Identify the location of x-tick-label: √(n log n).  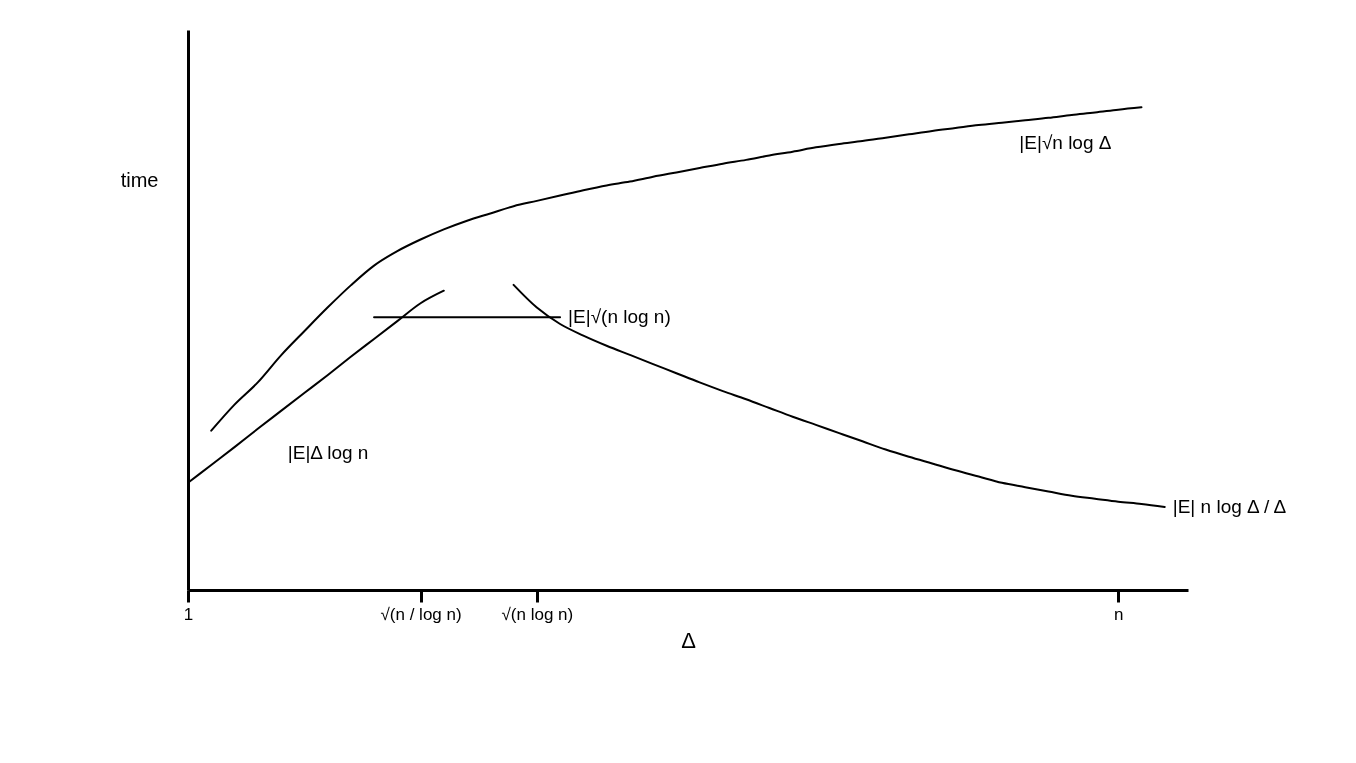
(537, 614).